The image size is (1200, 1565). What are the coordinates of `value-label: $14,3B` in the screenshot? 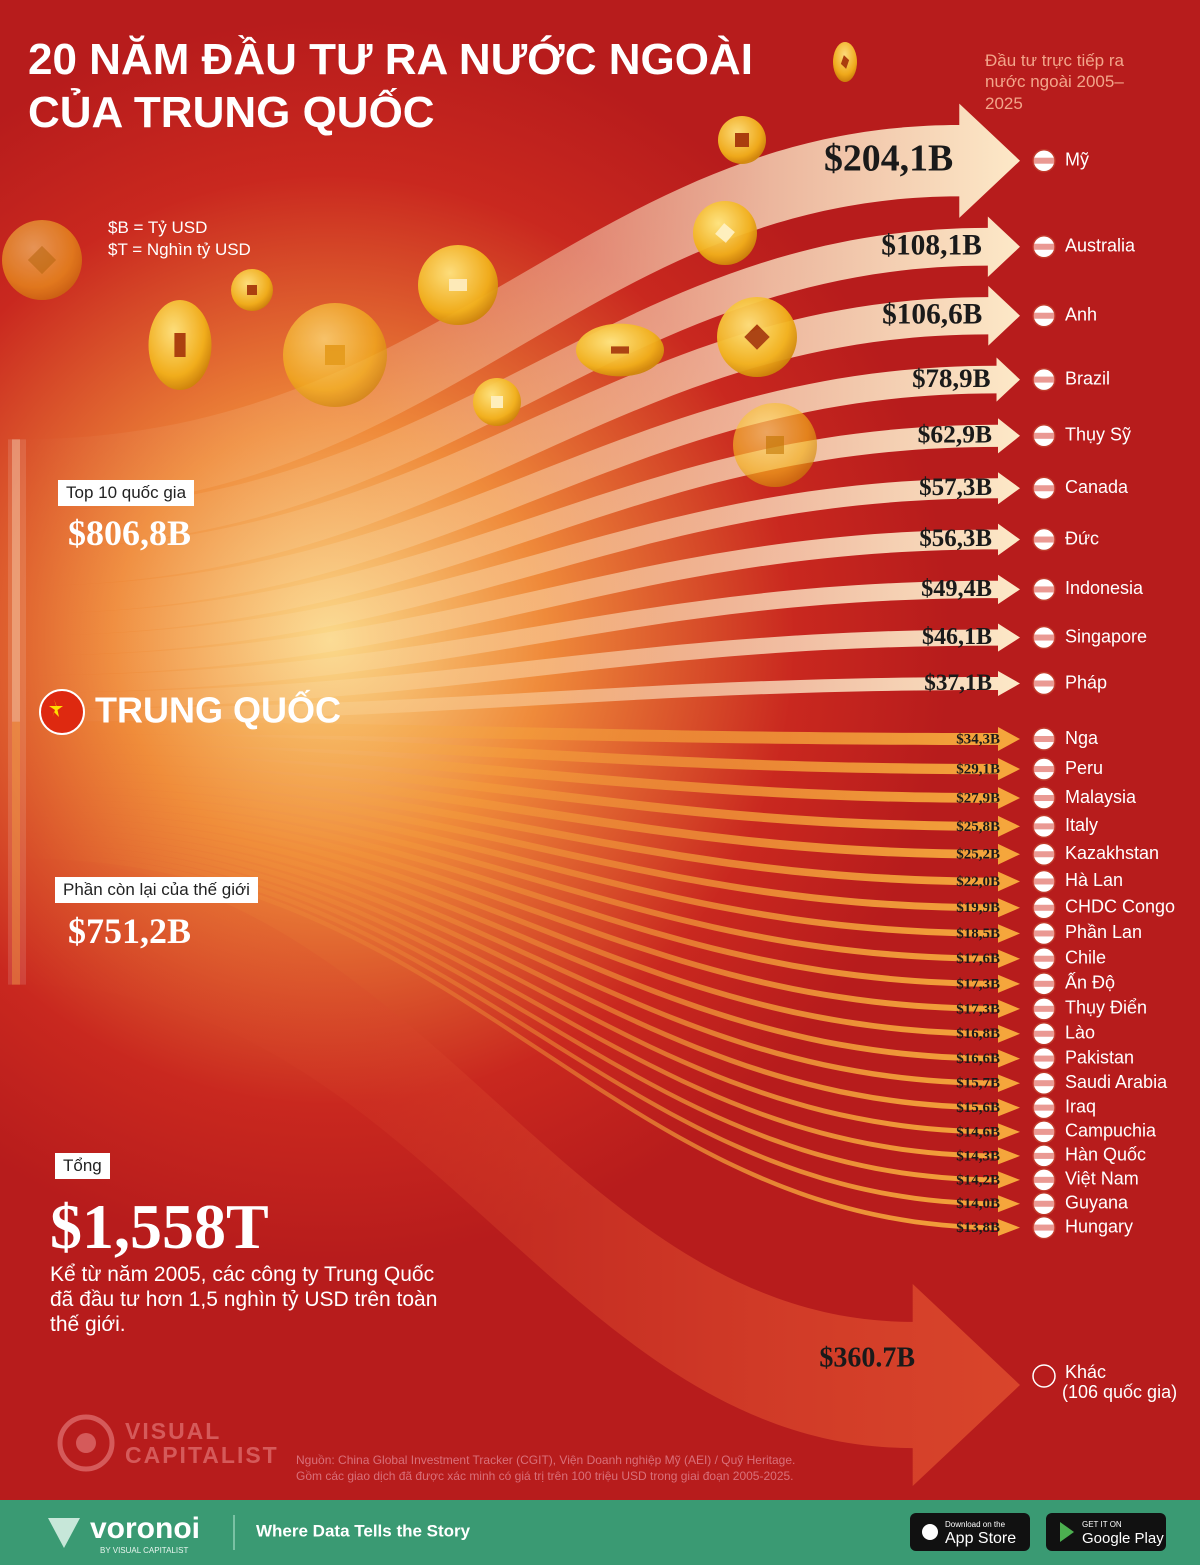 It's located at (978, 1156).